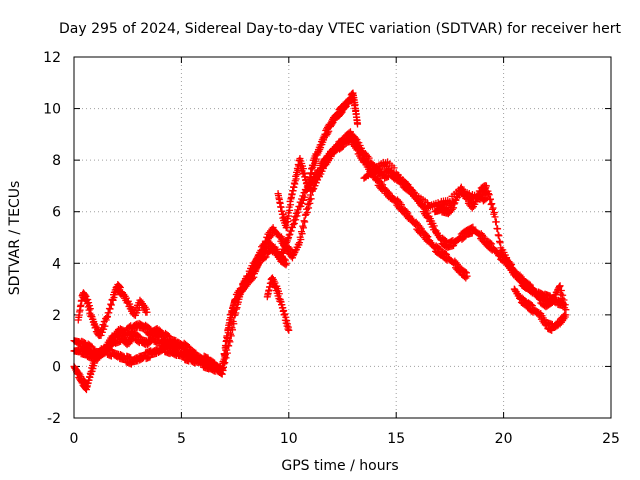 This screenshot has height=480, width=640. What do you see at coordinates (52, 58) in the screenshot?
I see `y-tick-label: 12` at bounding box center [52, 58].